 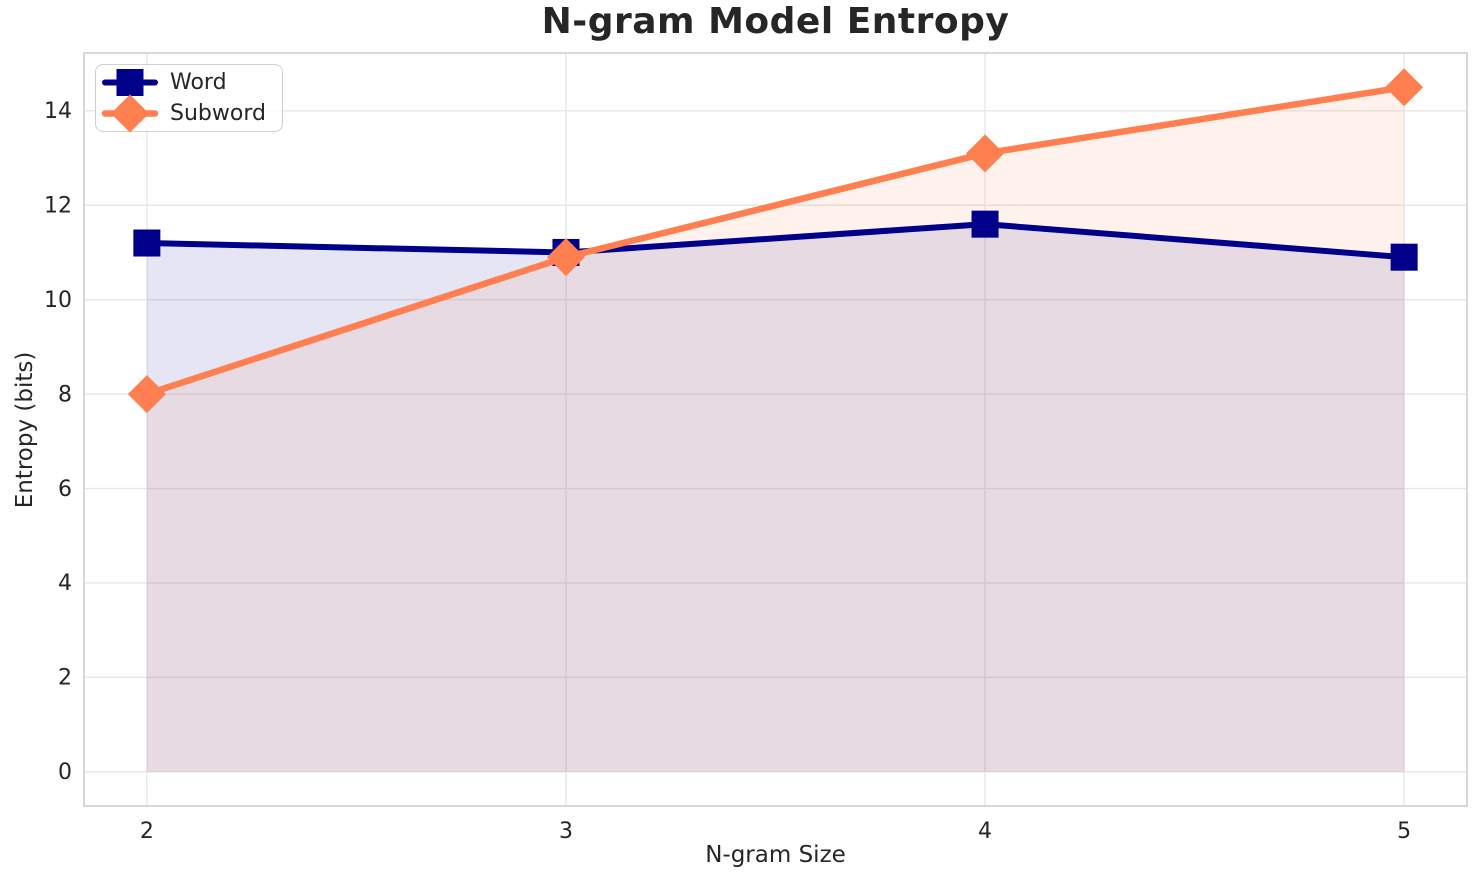 I want to click on y-tick-label: 4, so click(x=65, y=583).